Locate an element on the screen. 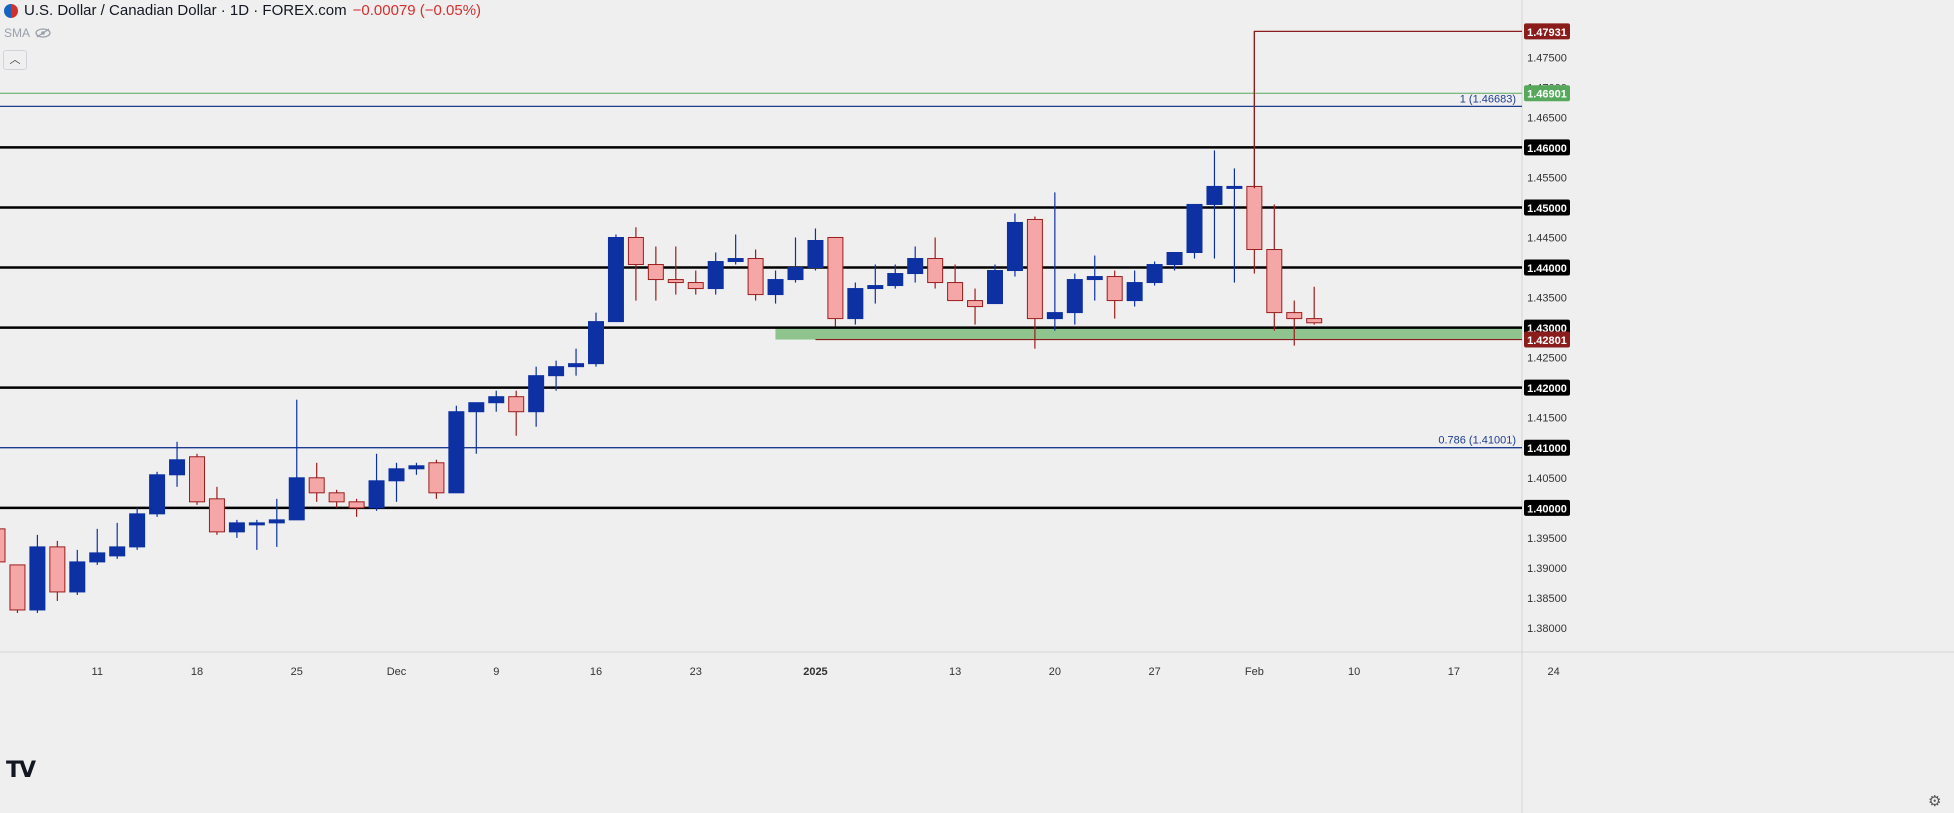 The height and width of the screenshot is (813, 1954). support-zone is located at coordinates (1148, 333).